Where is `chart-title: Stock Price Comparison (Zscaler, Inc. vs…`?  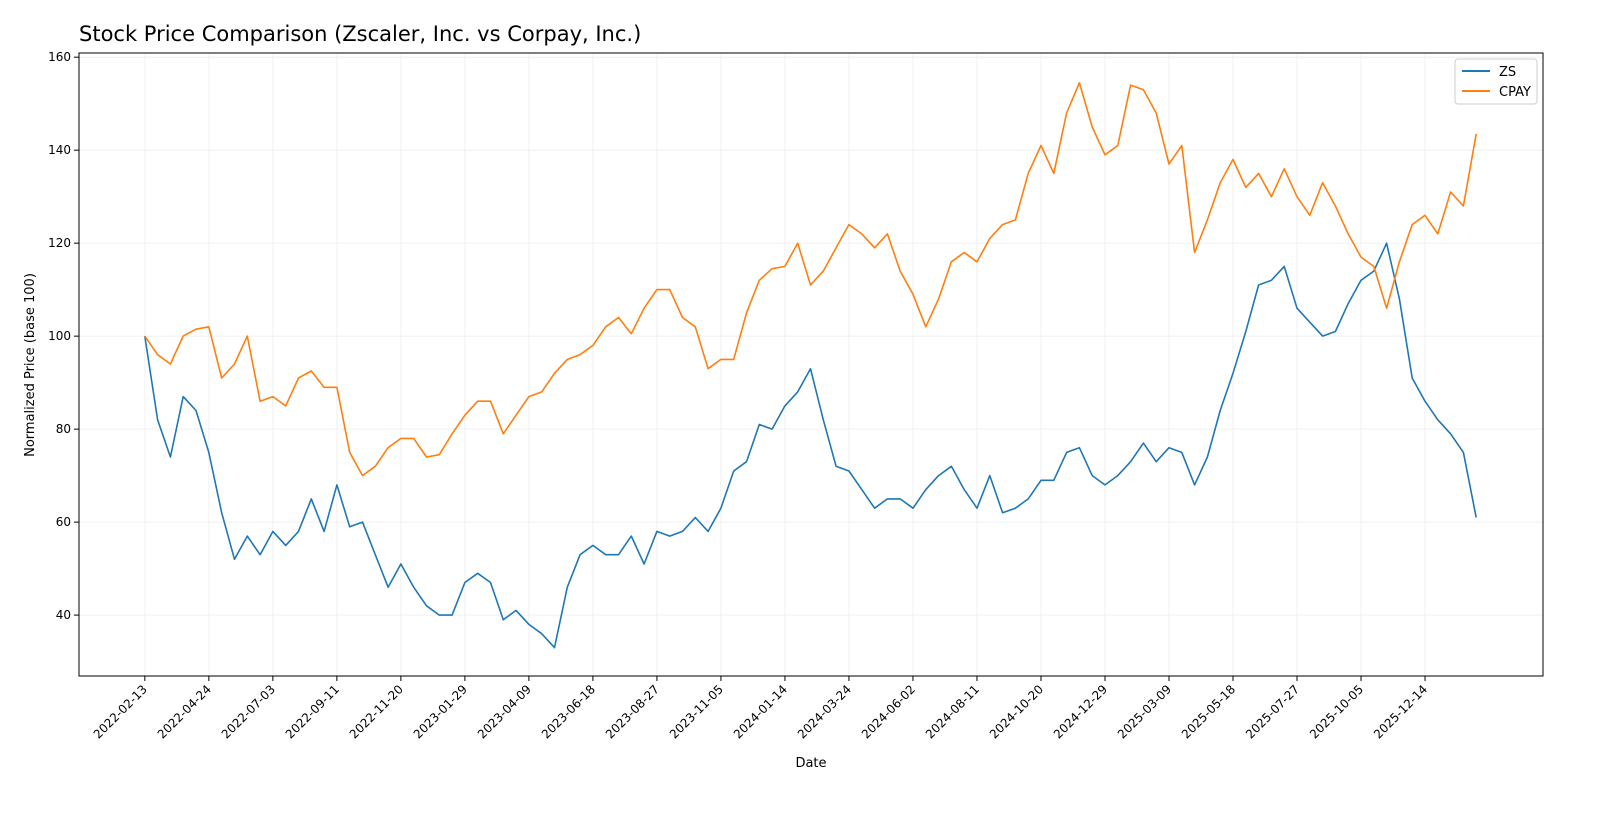
chart-title: Stock Price Comparison (Zscaler, Inc. vs… is located at coordinates (360, 34).